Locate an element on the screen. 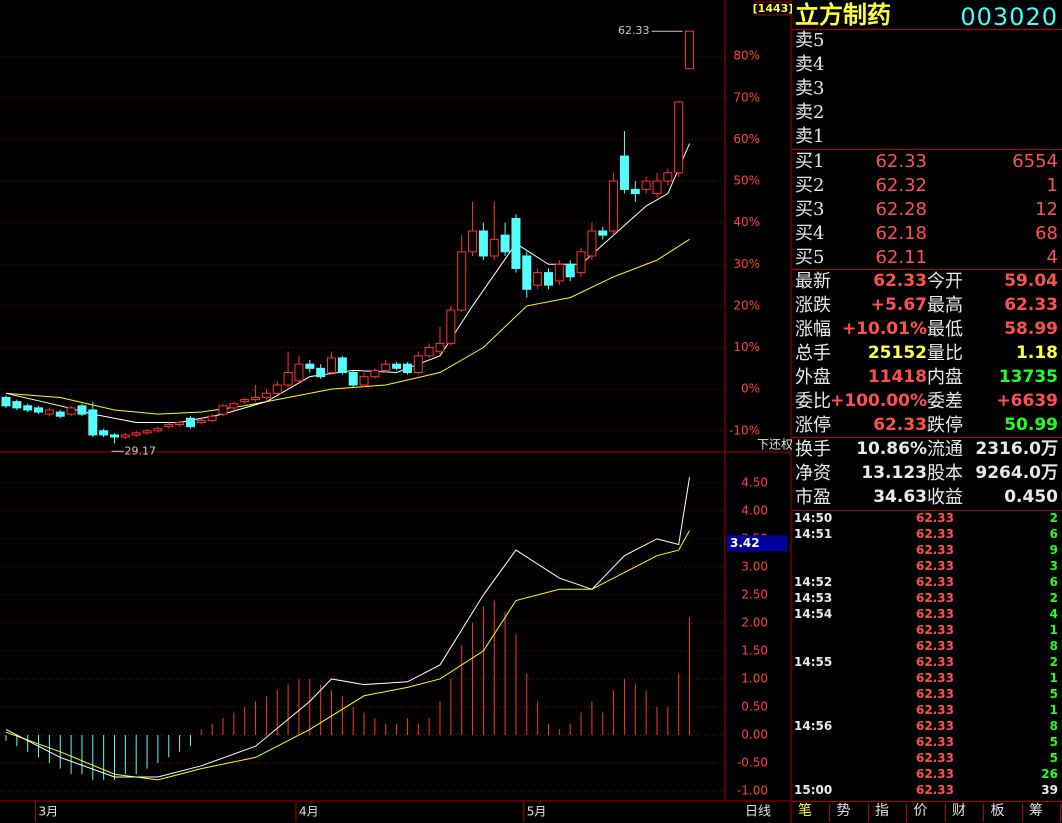 Image resolution: width=1062 pixels, height=823 pixels. stat-label: 涨幅 is located at coordinates (813, 329).